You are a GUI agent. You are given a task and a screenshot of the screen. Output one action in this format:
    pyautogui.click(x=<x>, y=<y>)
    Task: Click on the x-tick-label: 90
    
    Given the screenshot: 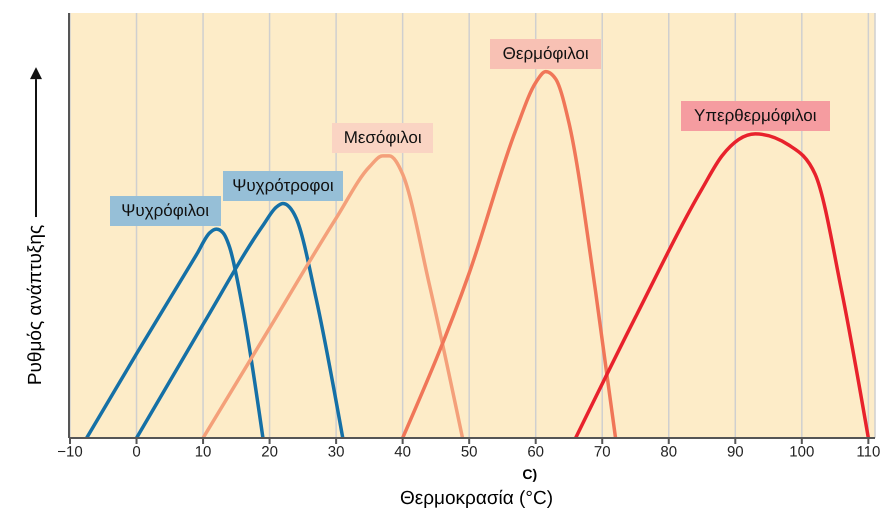 What is the action you would take?
    pyautogui.click(x=735, y=452)
    